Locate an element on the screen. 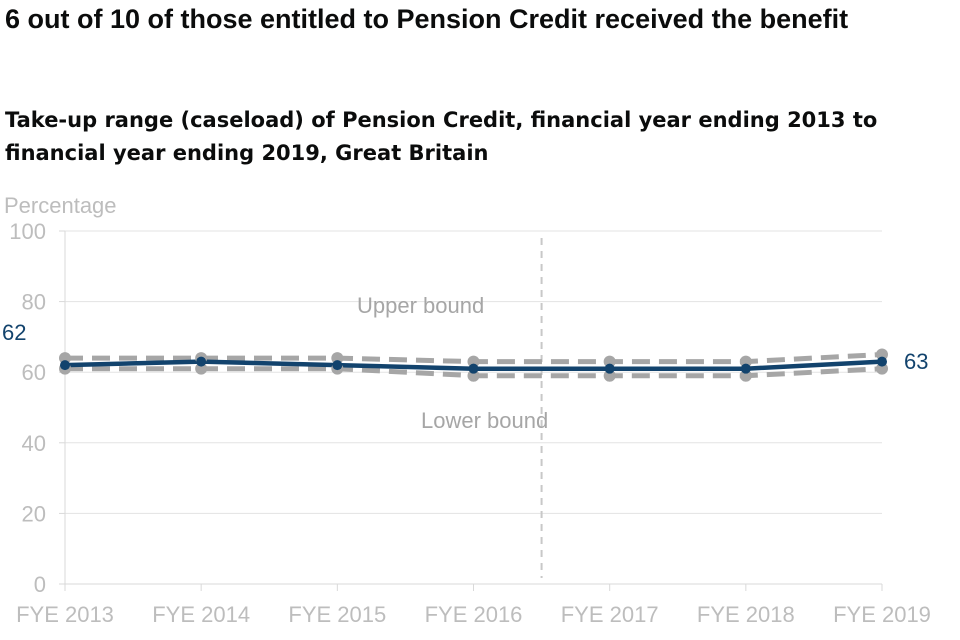 The width and height of the screenshot is (960, 640). y-tick-label: 40 is located at coordinates (34, 443).